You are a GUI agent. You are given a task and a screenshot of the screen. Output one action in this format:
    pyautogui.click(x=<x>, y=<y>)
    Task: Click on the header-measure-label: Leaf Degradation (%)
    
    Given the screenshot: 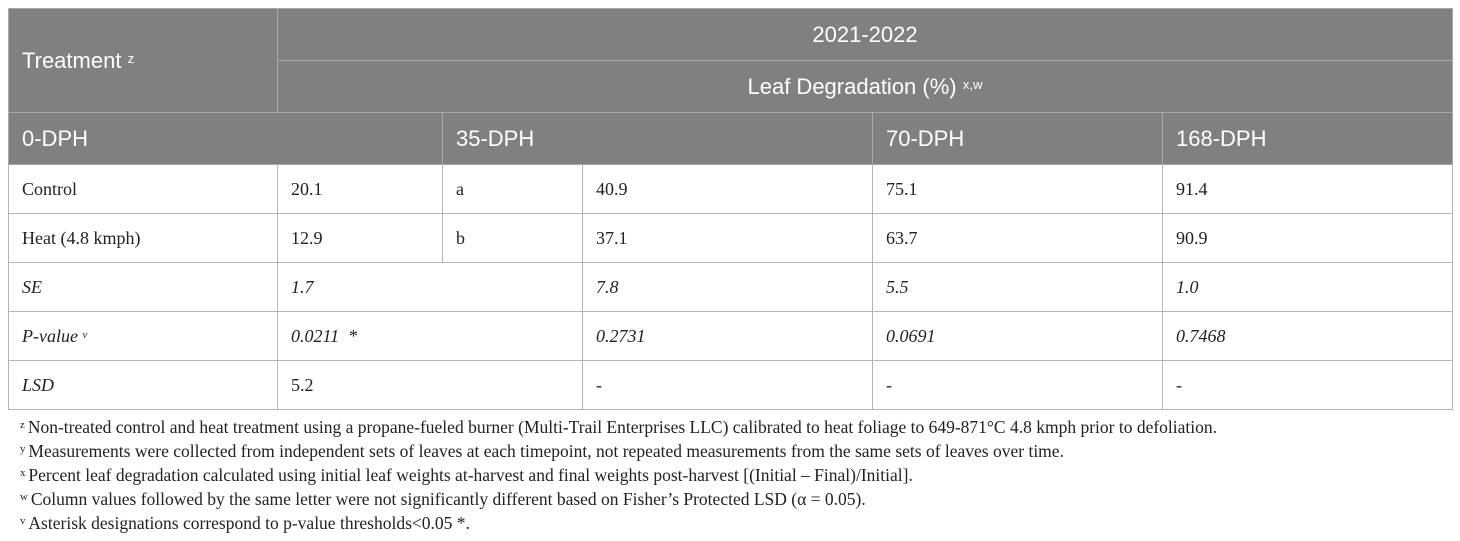 What is the action you would take?
    pyautogui.click(x=852, y=86)
    